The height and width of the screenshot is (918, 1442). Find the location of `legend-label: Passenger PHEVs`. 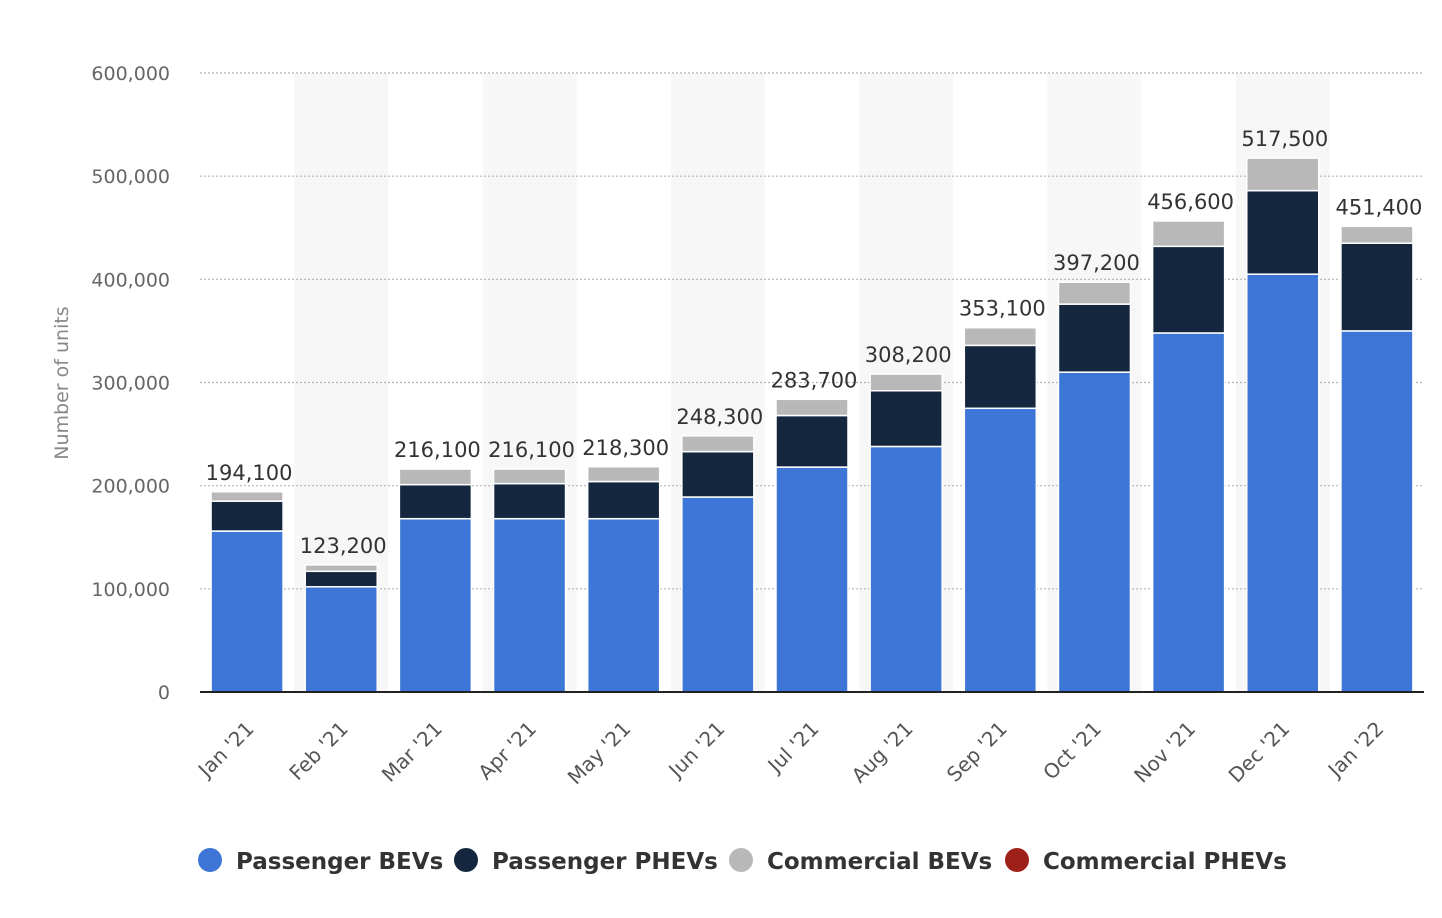

legend-label: Passenger PHEVs is located at coordinates (605, 862).